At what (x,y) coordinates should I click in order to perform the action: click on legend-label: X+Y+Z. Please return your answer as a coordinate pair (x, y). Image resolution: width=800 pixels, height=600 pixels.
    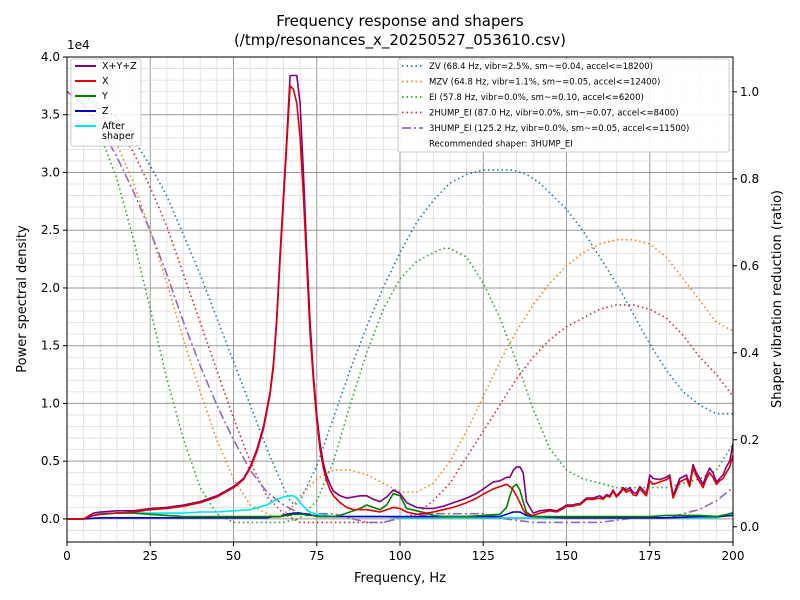
    Looking at the image, I should click on (119, 66).